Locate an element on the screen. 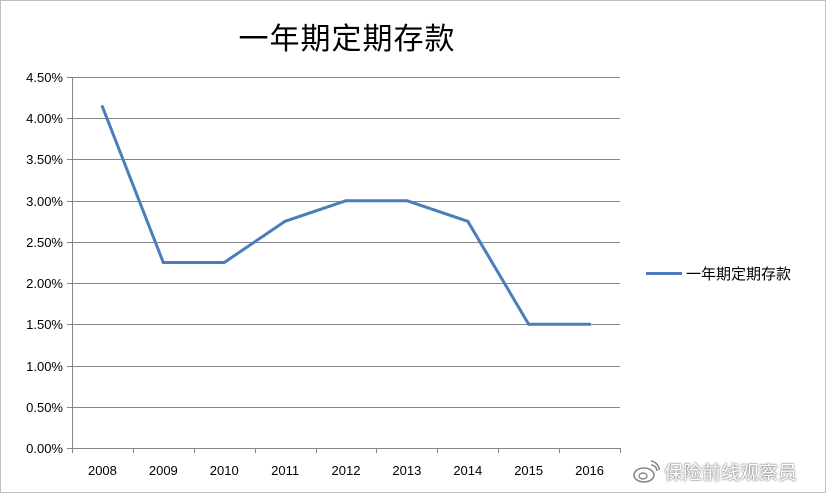 The image size is (826, 493). x-tick-label: 2012 is located at coordinates (346, 470).